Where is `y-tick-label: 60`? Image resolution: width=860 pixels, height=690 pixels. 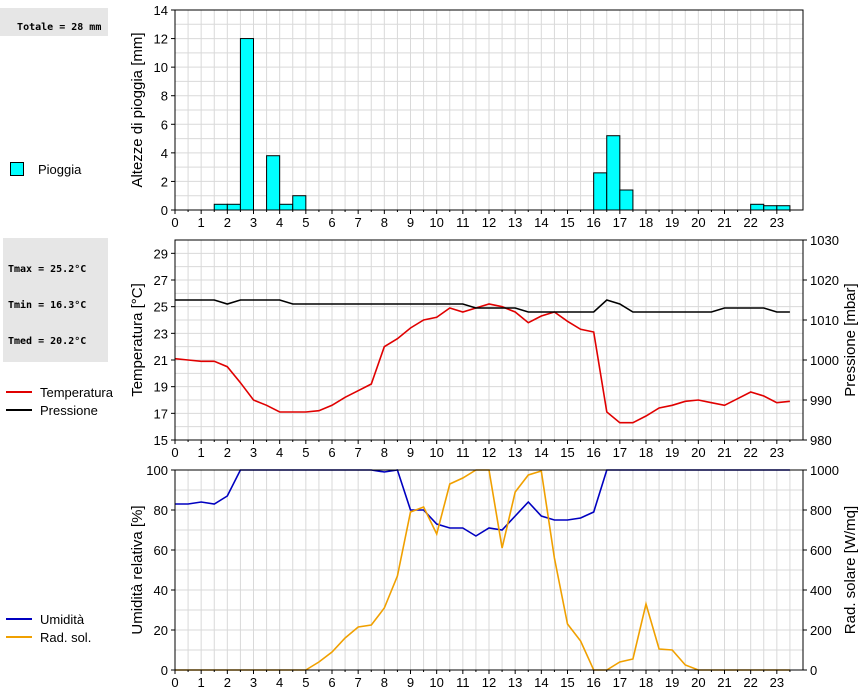 y-tick-label: 60 is located at coordinates (161, 550).